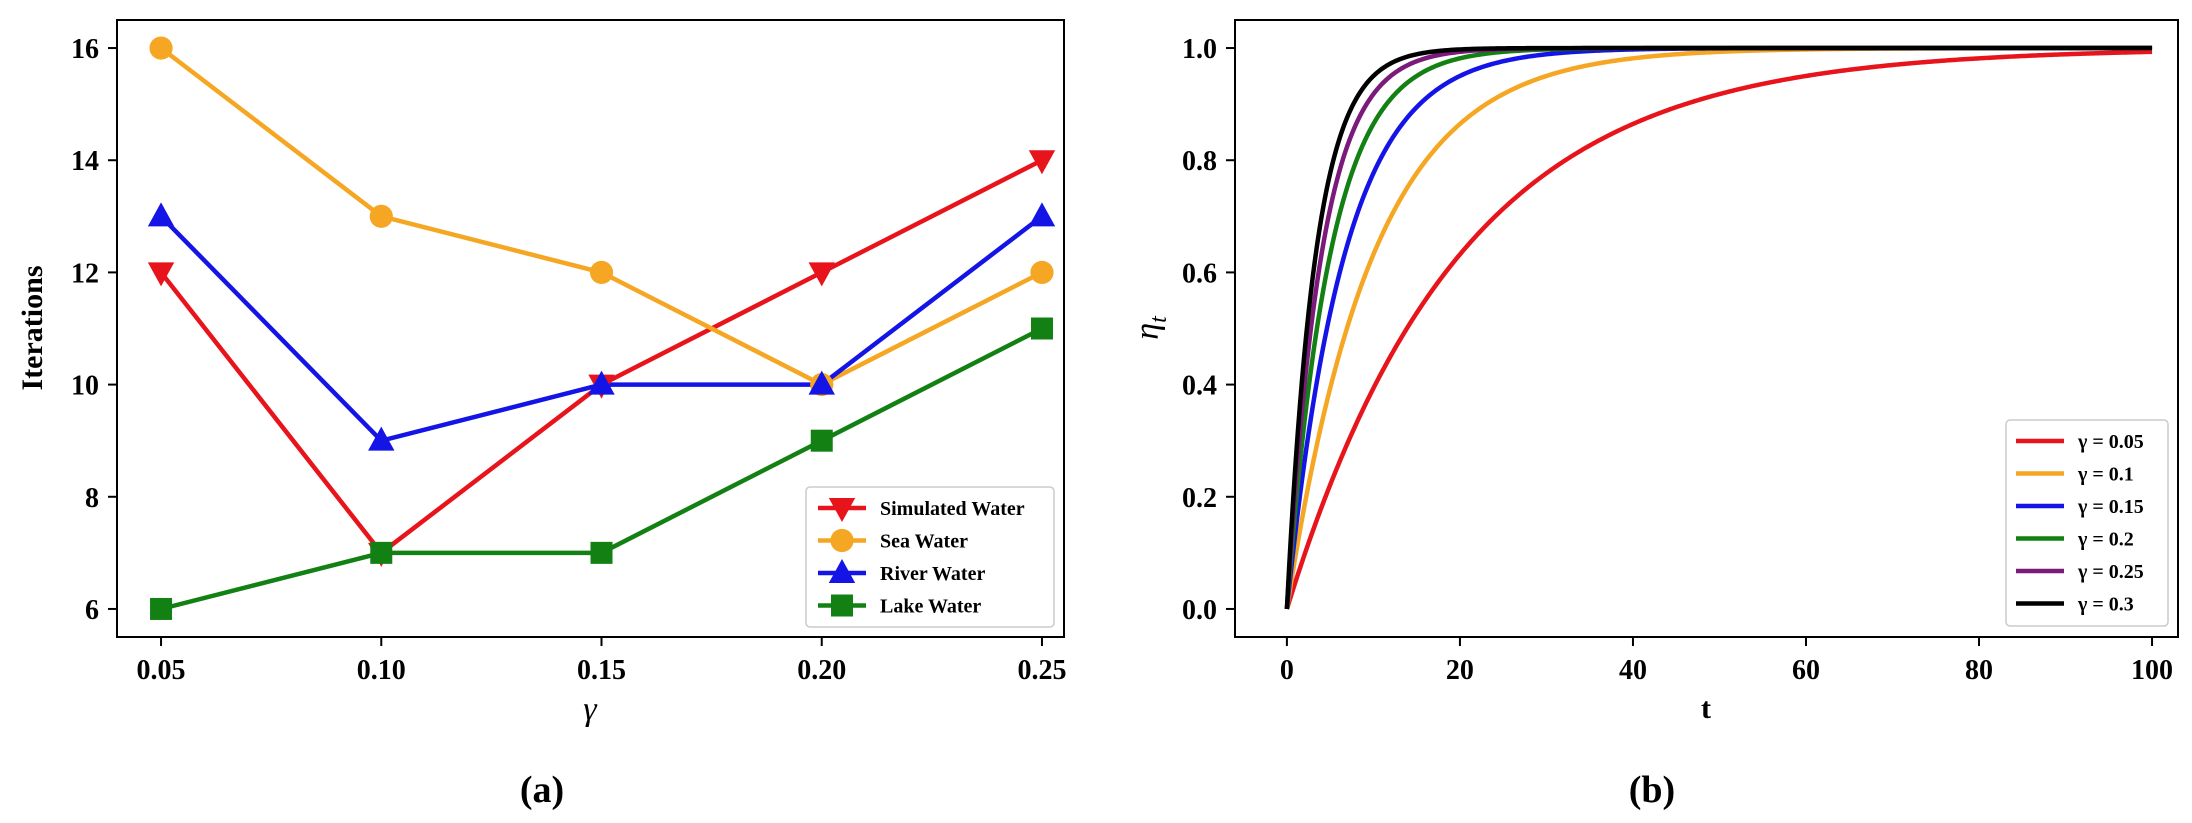  I want to click on legend-label-0-3: γ = 0.3, so click(2105, 605).